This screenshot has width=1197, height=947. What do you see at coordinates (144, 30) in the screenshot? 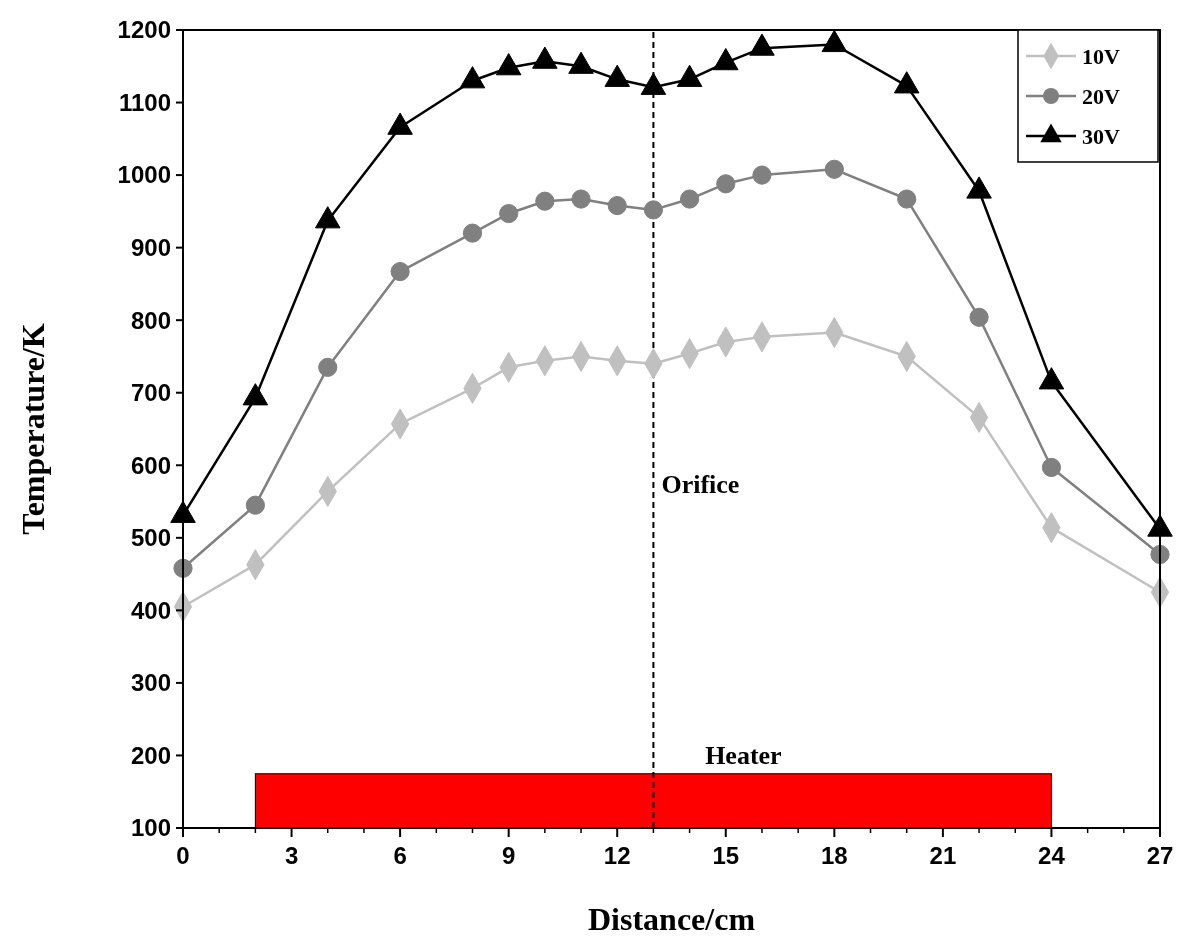
I see `y-tick-label: 1200` at bounding box center [144, 30].